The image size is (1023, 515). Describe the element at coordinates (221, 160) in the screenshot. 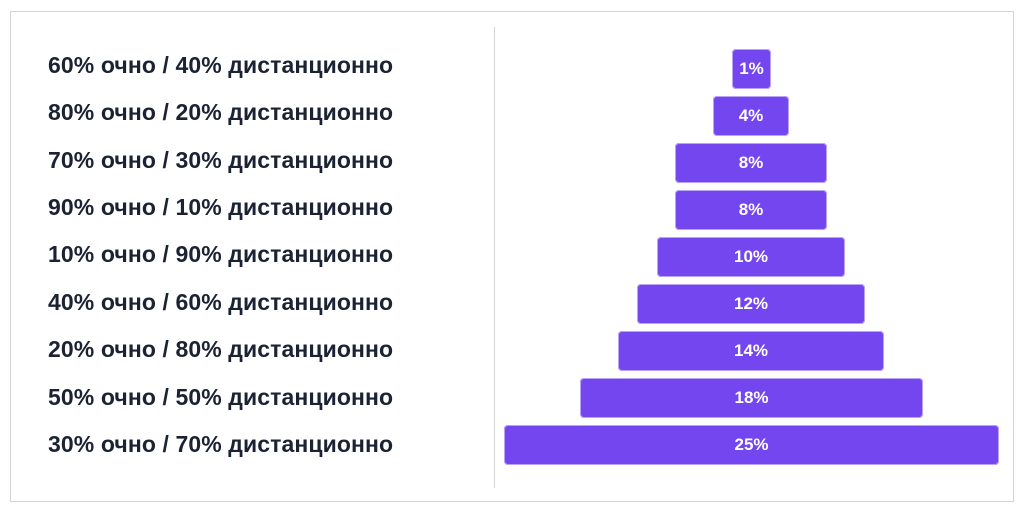

I see `category-label: 70% очно / 30% дистанционно` at that location.